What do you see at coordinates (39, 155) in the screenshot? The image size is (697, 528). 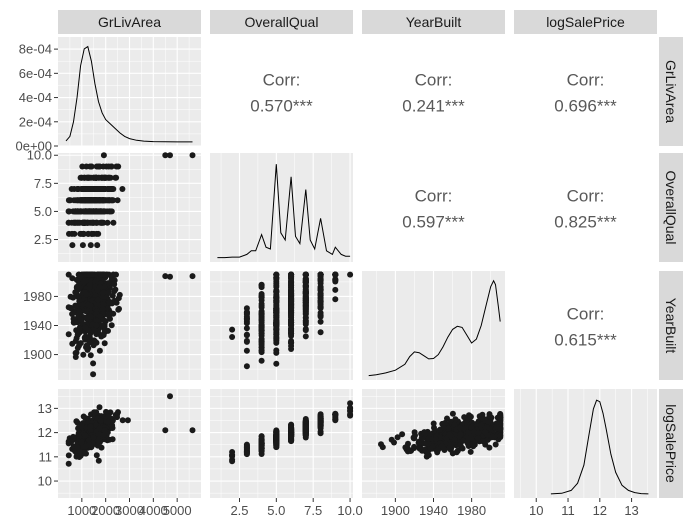 I see `y-tick-label: 10.0` at bounding box center [39, 155].